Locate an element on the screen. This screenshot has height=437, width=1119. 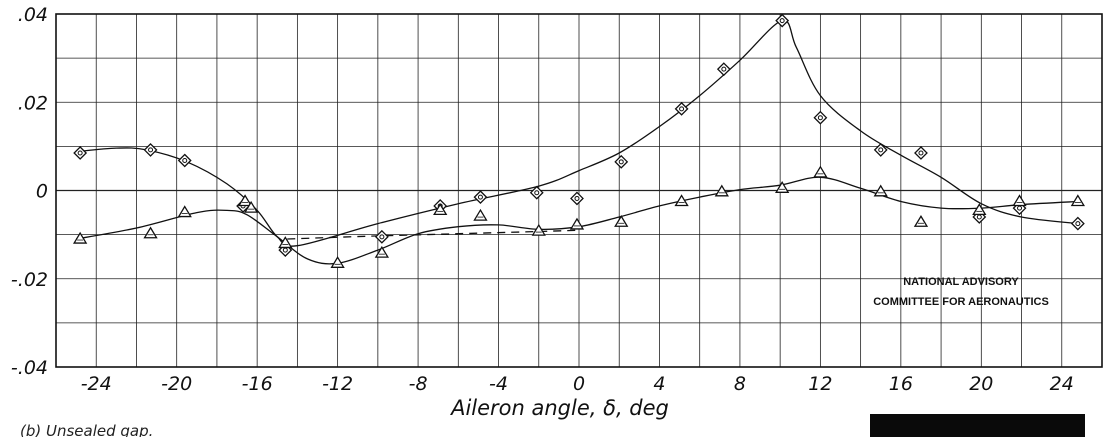
y-tick-label: -.02 is located at coordinates (29, 280).